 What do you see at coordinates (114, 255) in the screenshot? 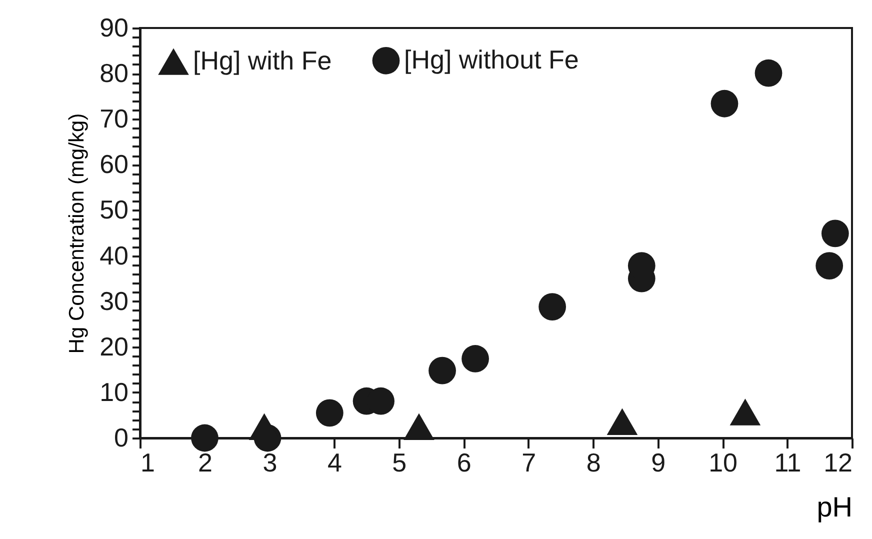
I see `y-tick-label: 40` at bounding box center [114, 255].